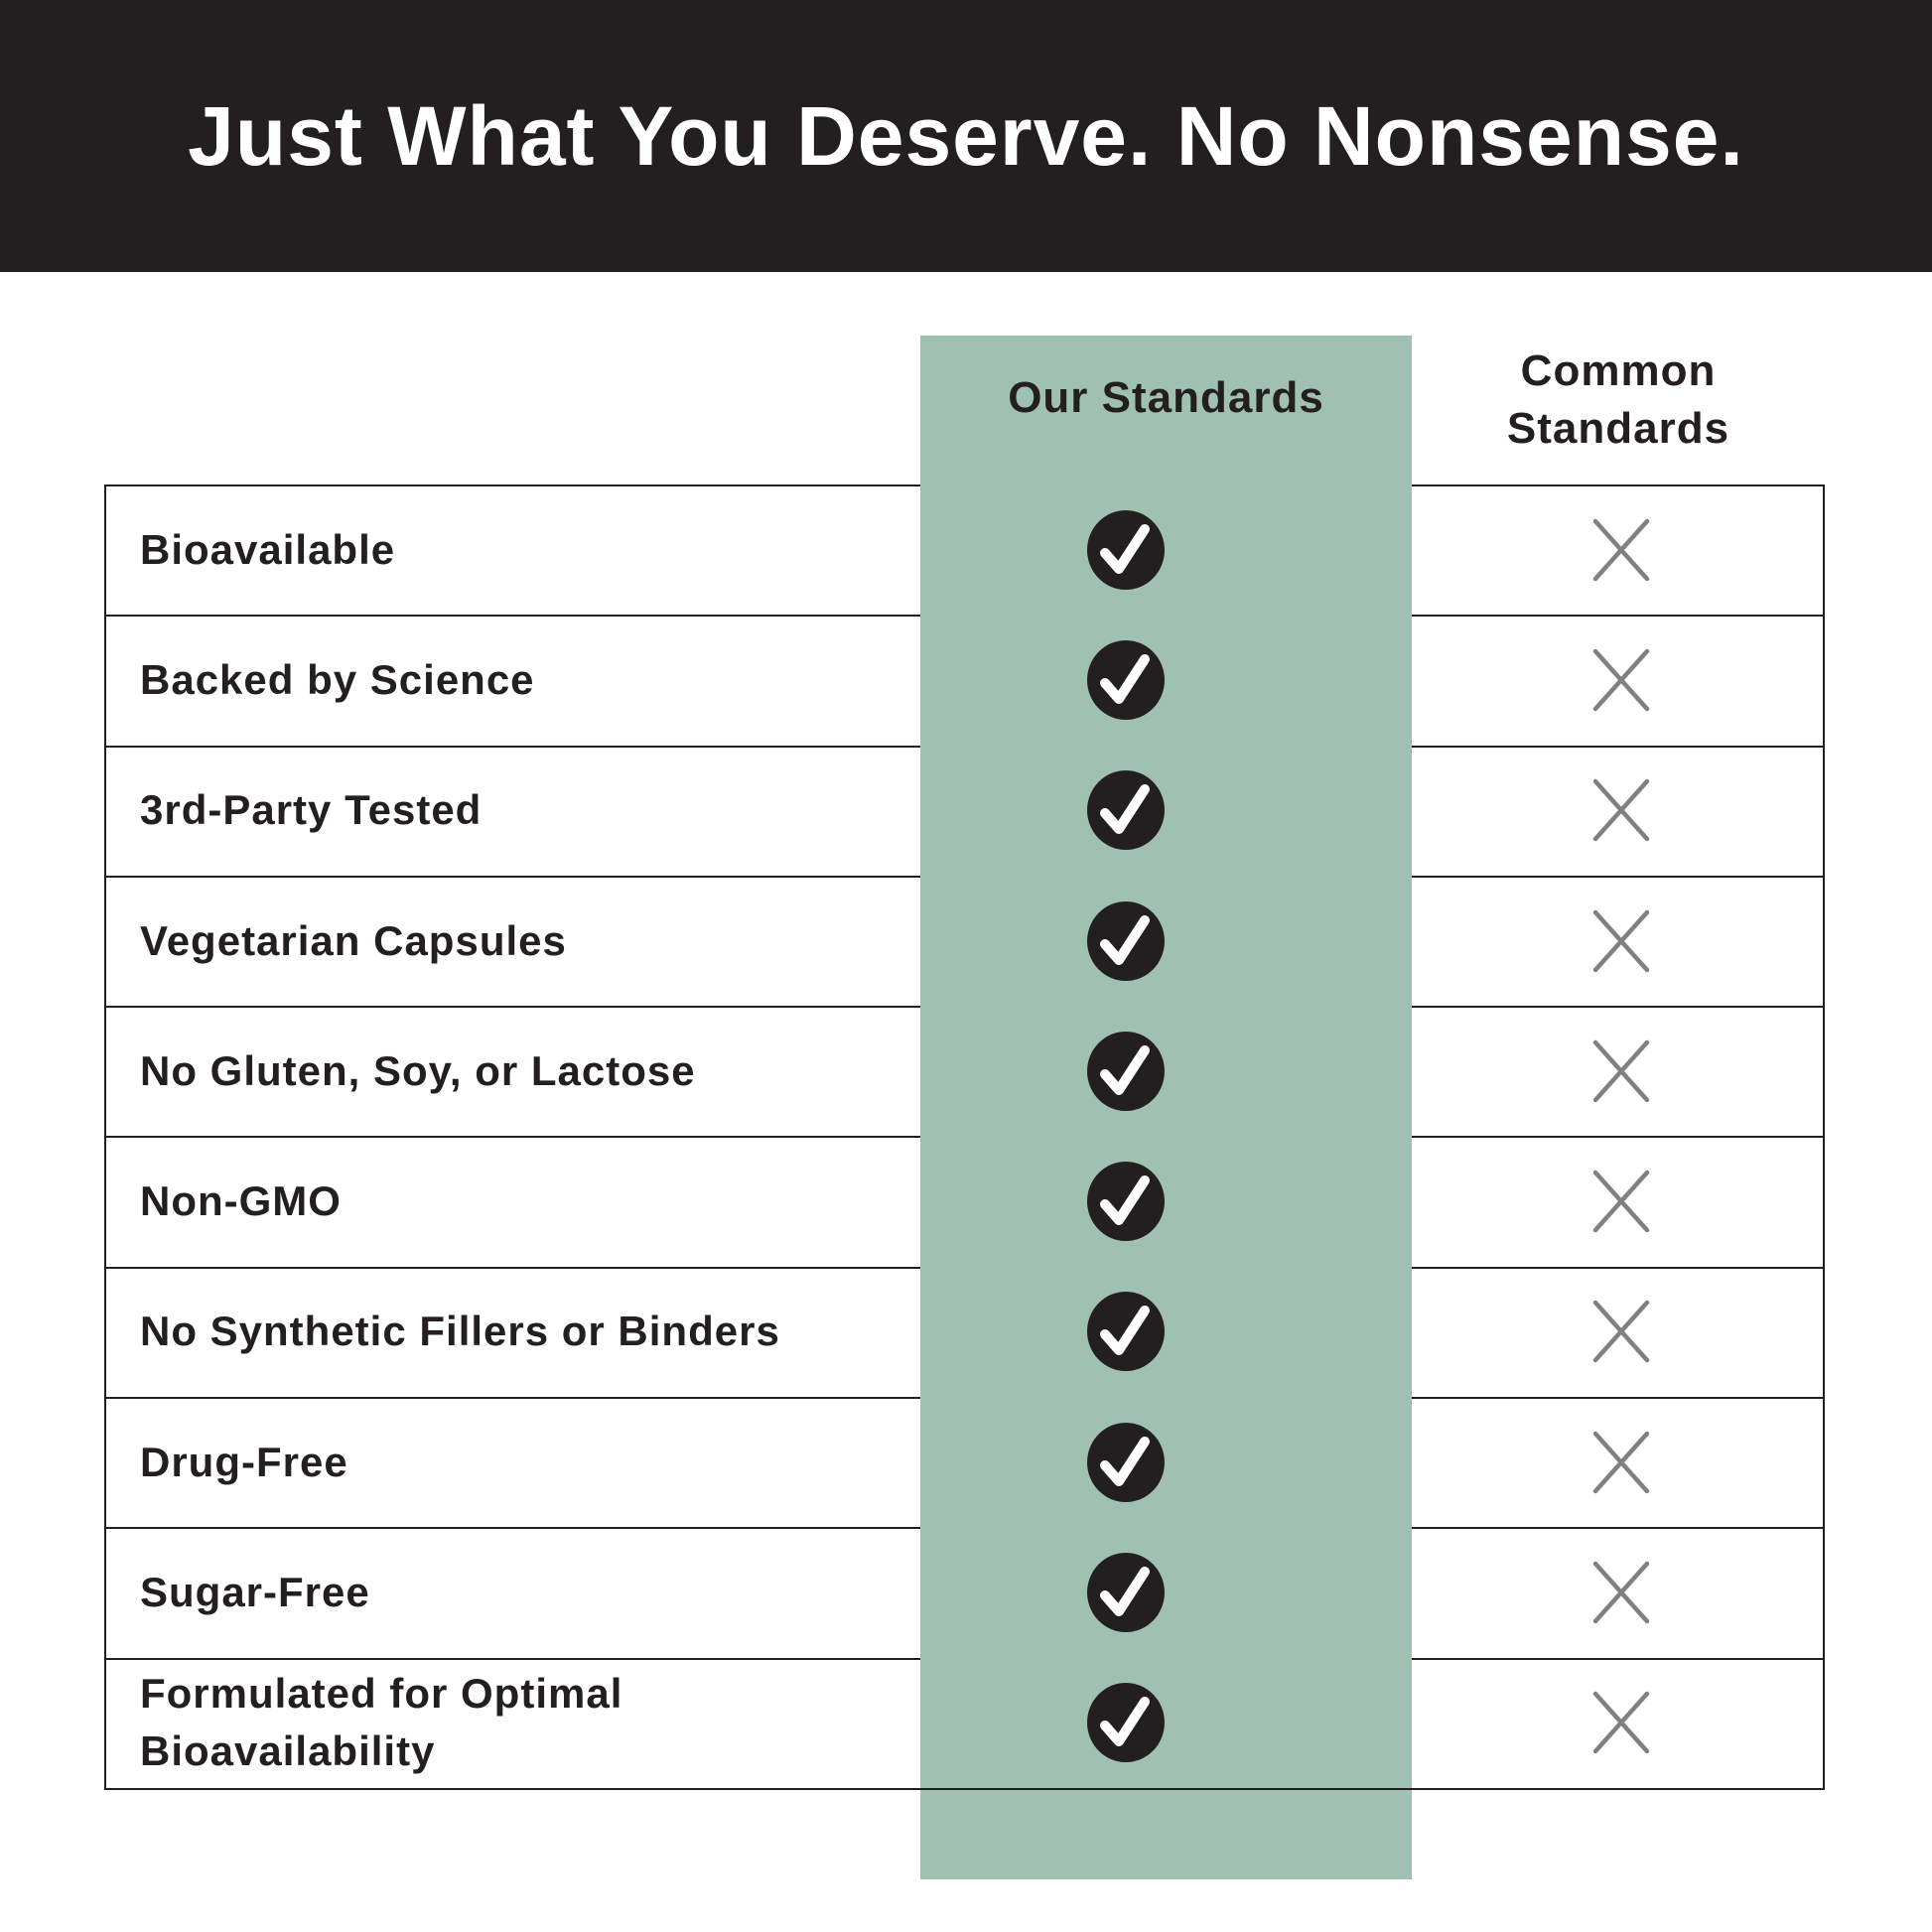 The width and height of the screenshot is (1932, 1932). Describe the element at coordinates (1618, 401) in the screenshot. I see `common-standards-header: Common Standards` at that location.